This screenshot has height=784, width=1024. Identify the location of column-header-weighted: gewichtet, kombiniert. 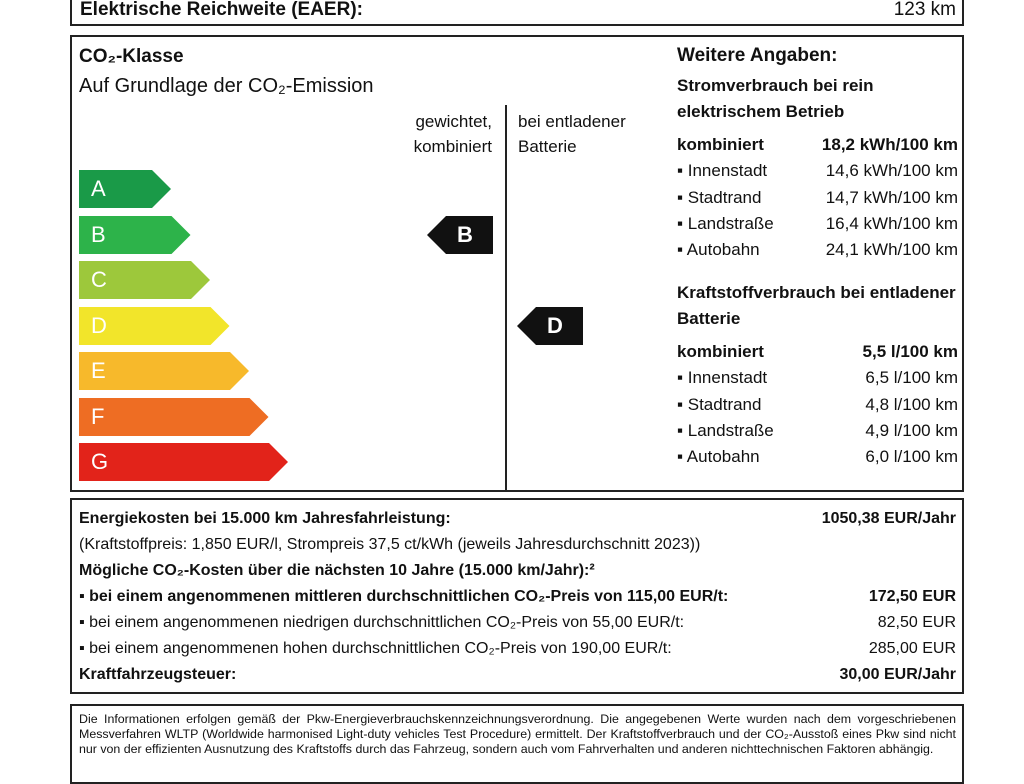
(452, 134).